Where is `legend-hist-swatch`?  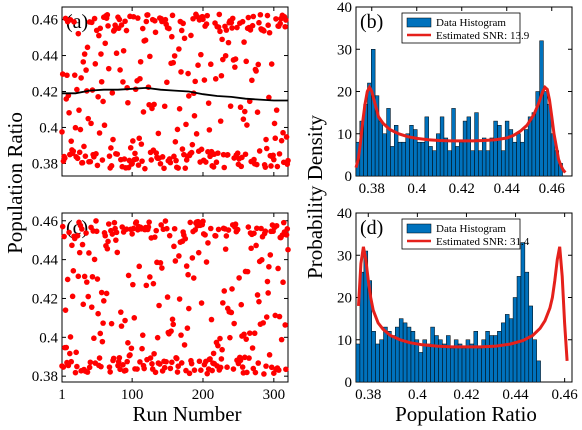
legend-hist-swatch is located at coordinates (419, 22).